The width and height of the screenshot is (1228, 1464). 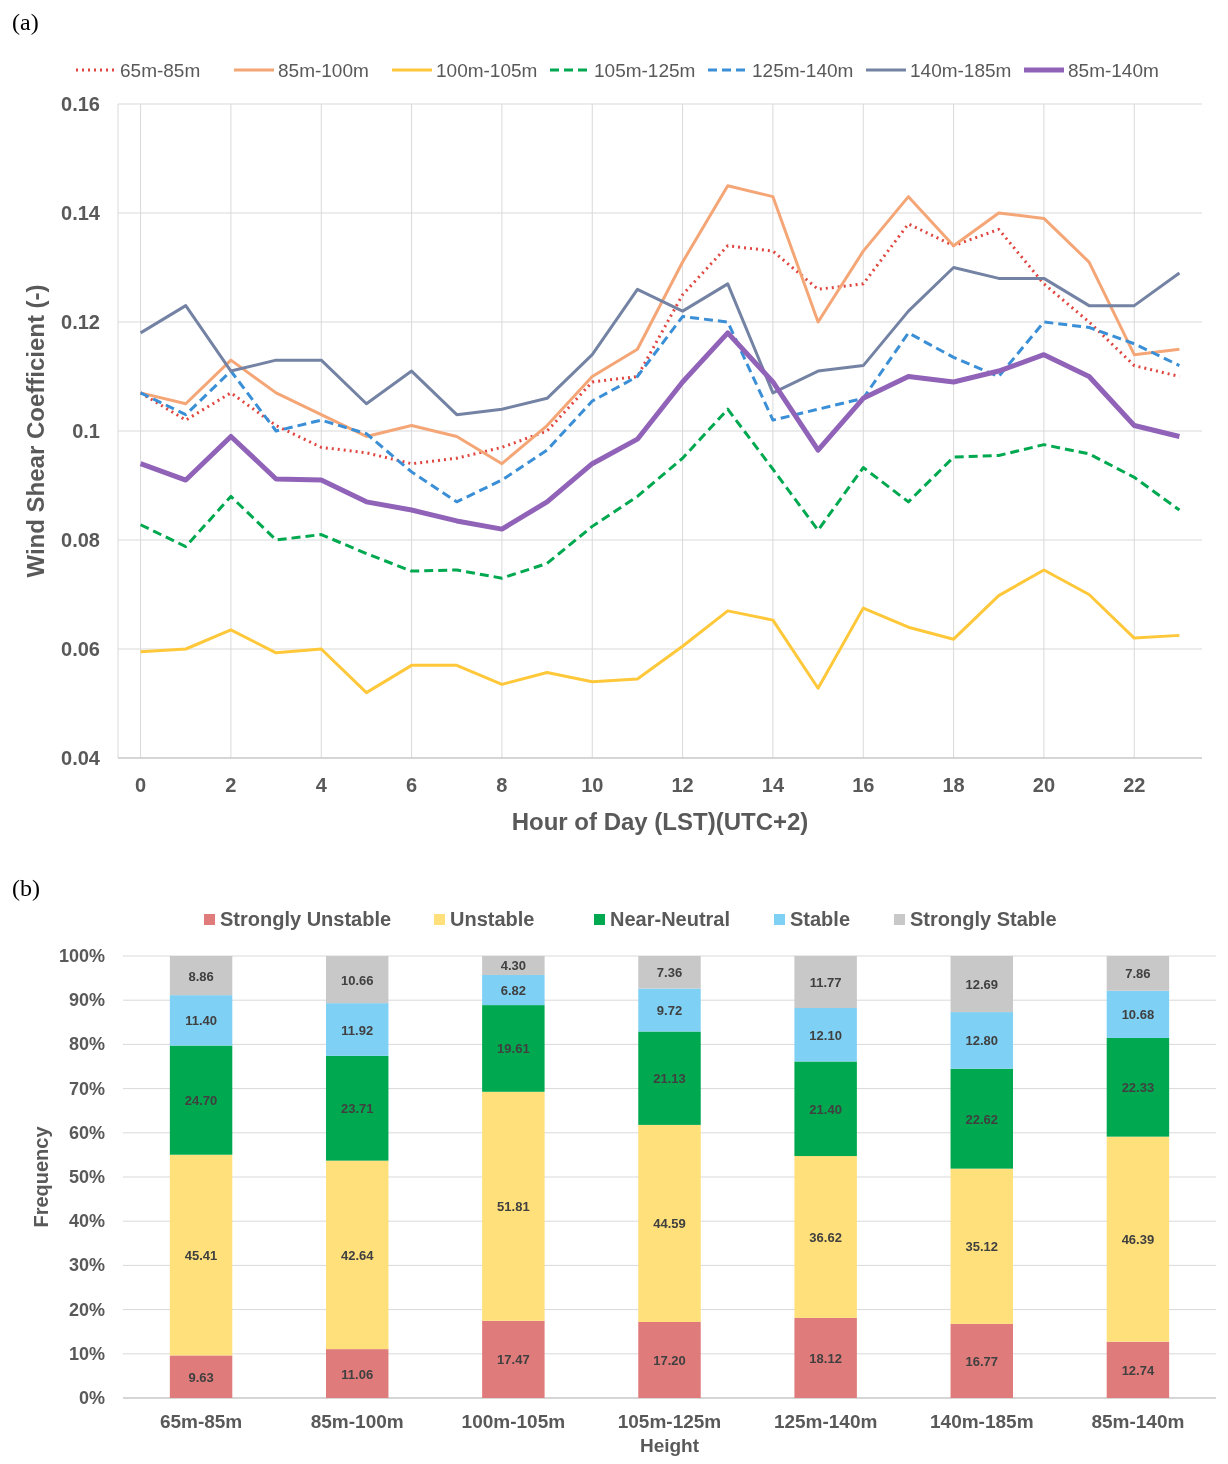 I want to click on chart-title: (b), so click(x=26, y=888).